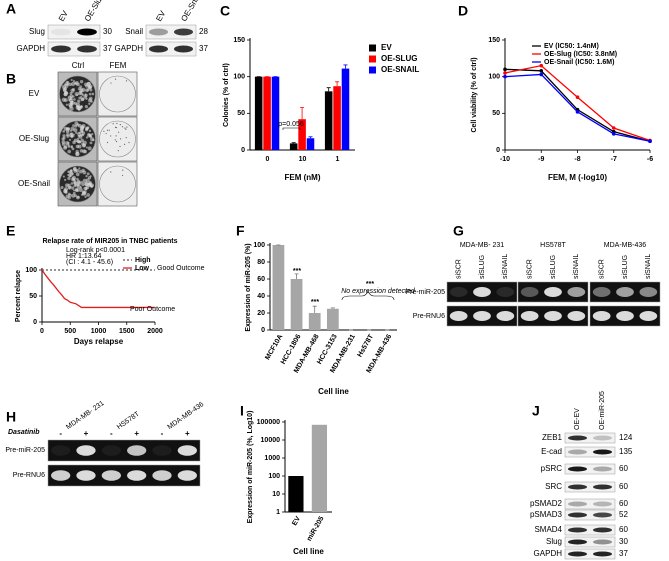  Describe the element at coordinates (338, 159) in the screenshot. I see `x-tick-label: 1` at that location.